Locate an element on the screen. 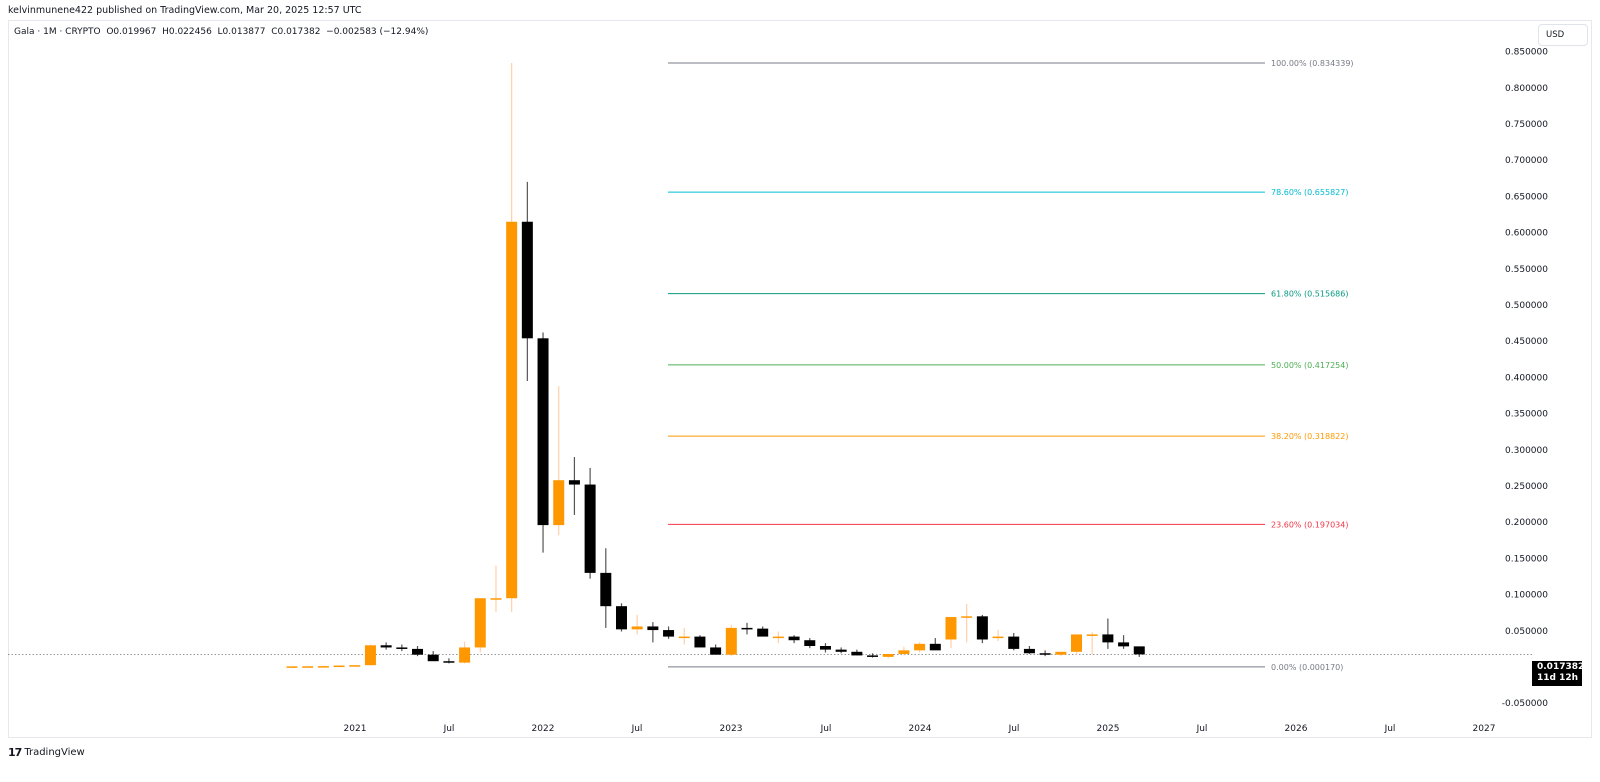 This screenshot has height=782, width=1600. tv-brand-text: TradingView is located at coordinates (54, 752).